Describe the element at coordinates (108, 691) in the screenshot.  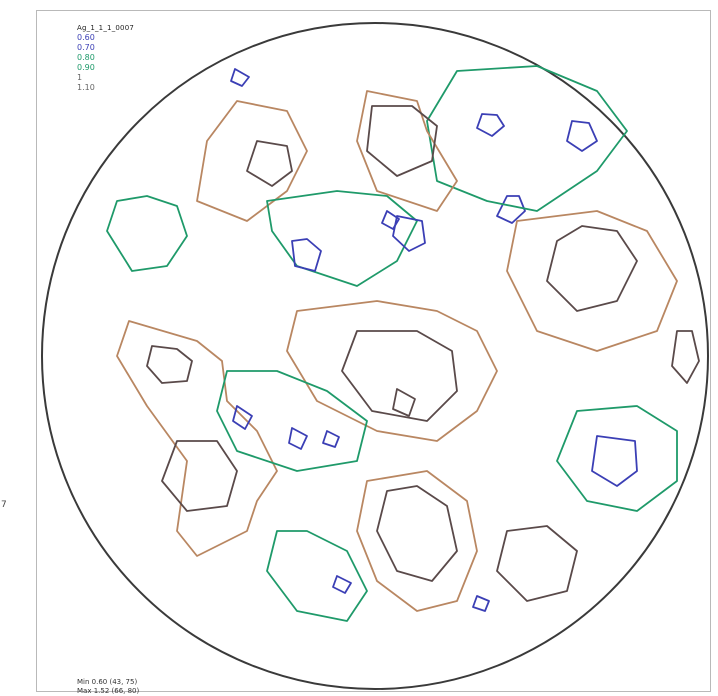
I see `stats-max: Max 1.52 (66, 80)` at that location.